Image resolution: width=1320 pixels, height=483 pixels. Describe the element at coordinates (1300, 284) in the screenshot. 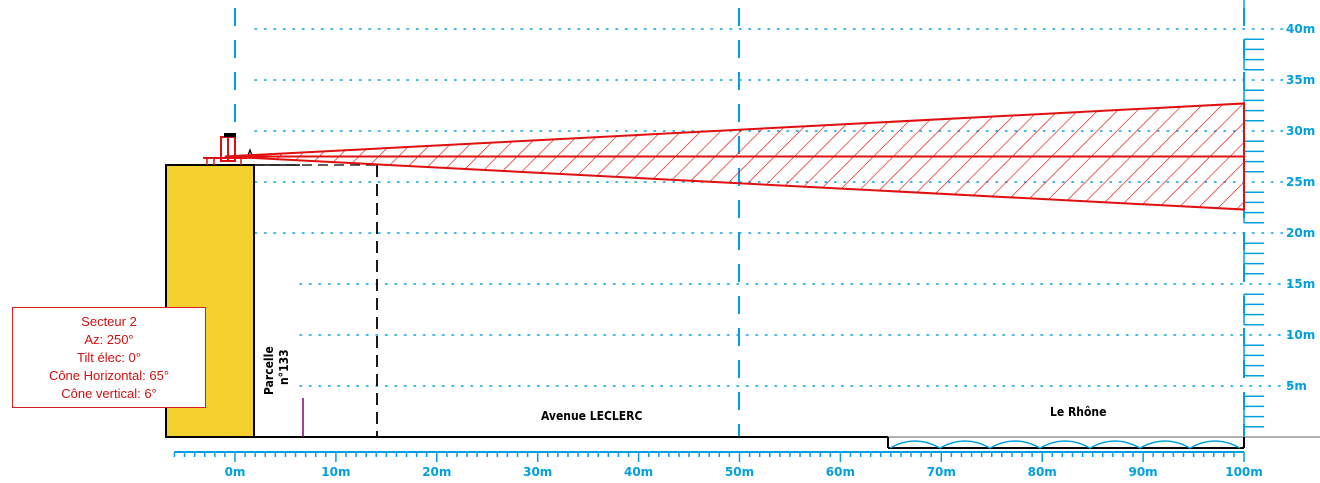

I see `y-tick-label: 15m` at that location.